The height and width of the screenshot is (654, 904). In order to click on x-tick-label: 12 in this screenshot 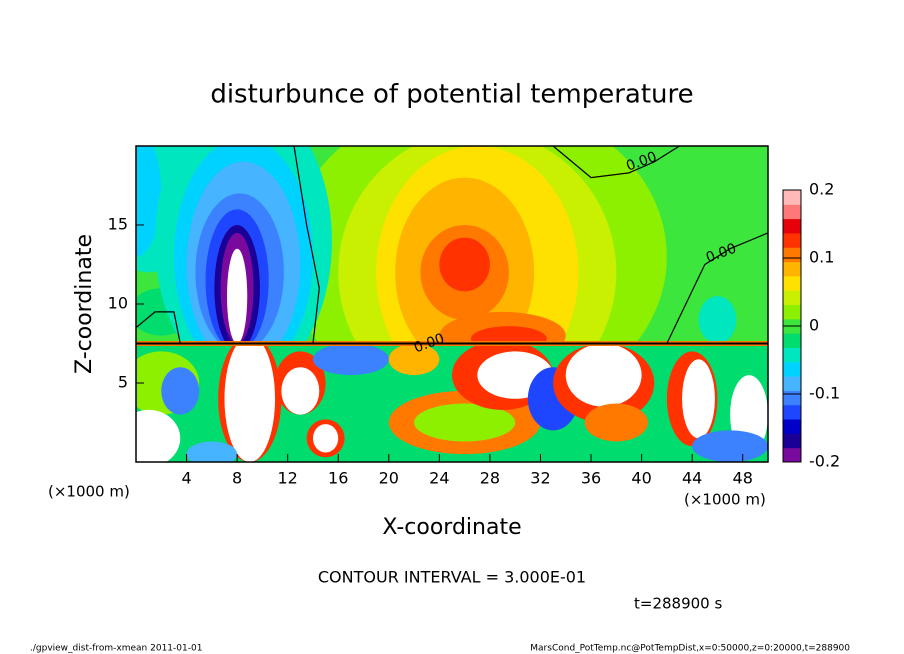, I will do `click(288, 478)`.